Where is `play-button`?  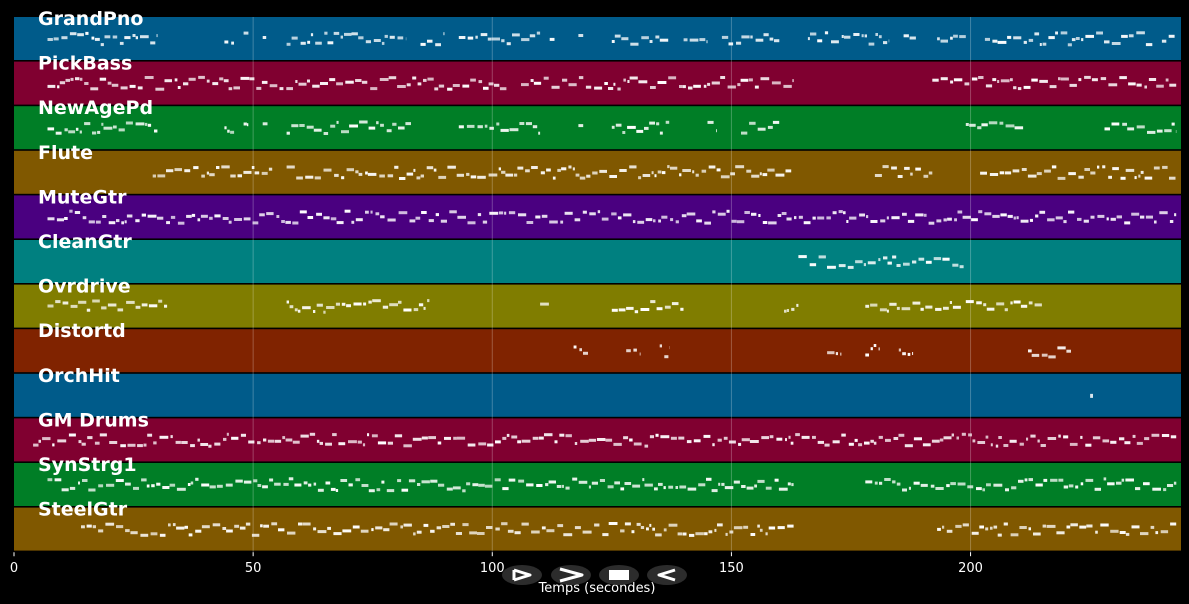 play-button is located at coordinates (522, 575).